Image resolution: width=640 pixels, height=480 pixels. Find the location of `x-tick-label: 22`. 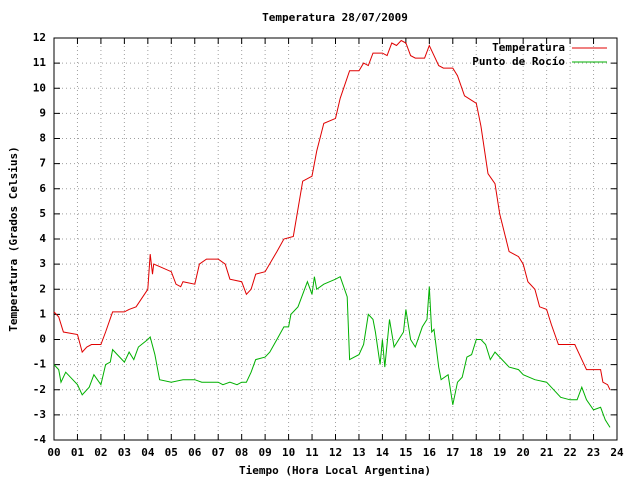

x-tick-label: 22 is located at coordinates (569, 452).